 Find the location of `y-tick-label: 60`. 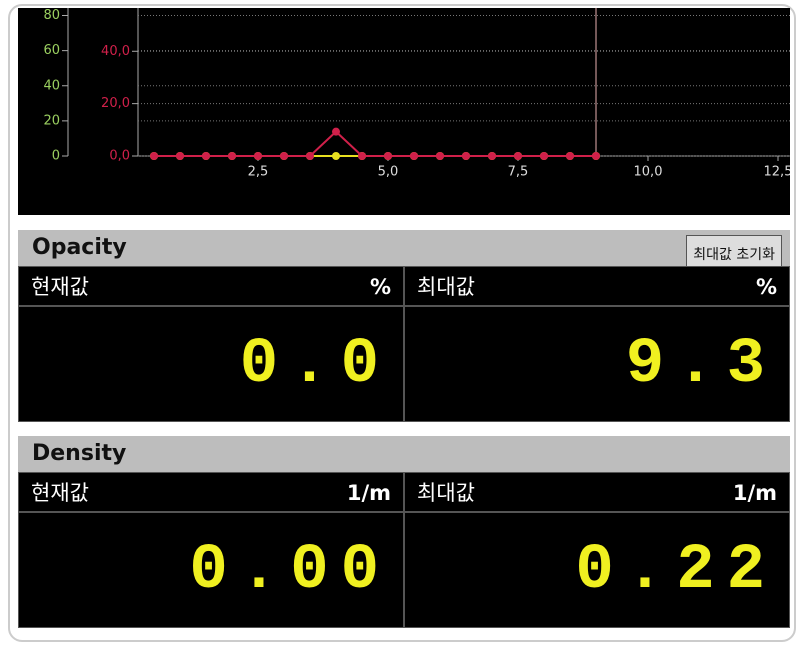

y-tick-label: 60 is located at coordinates (51, 50).